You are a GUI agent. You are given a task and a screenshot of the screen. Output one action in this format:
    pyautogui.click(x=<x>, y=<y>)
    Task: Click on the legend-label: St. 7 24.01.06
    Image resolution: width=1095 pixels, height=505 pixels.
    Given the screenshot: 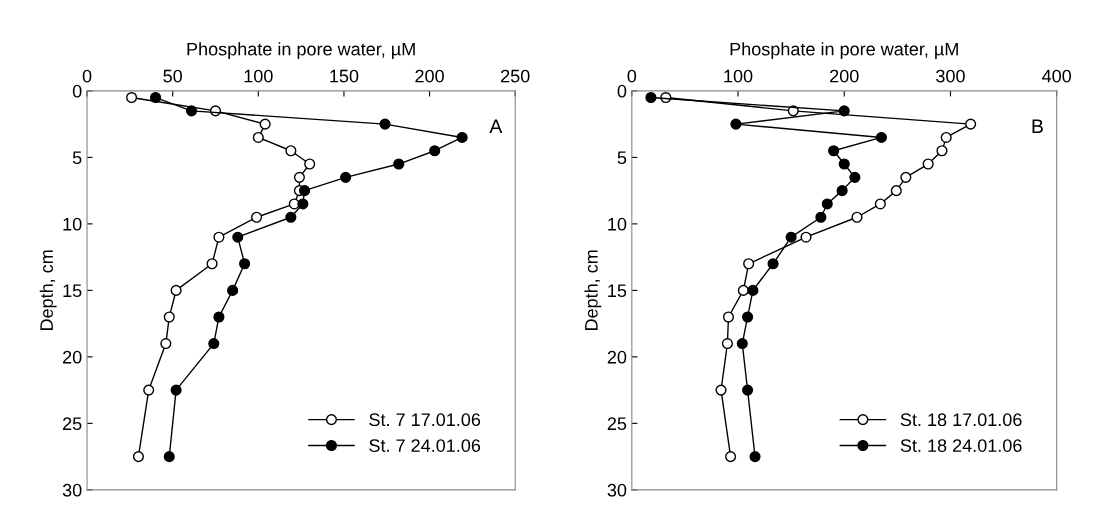 What is the action you would take?
    pyautogui.click(x=425, y=445)
    